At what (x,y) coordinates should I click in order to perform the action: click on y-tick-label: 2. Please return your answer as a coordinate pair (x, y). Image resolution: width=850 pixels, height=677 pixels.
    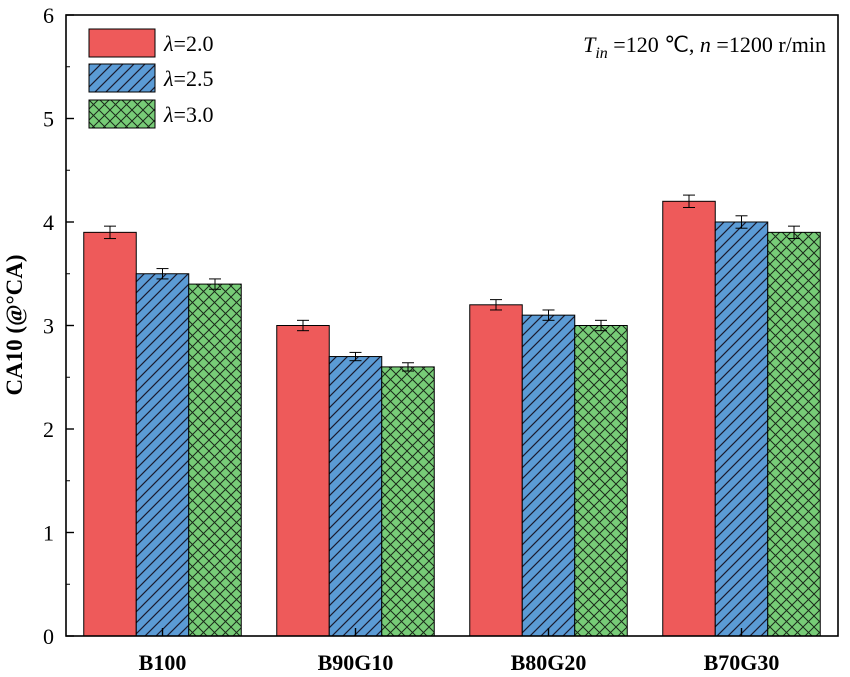
    Looking at the image, I should click on (48, 429).